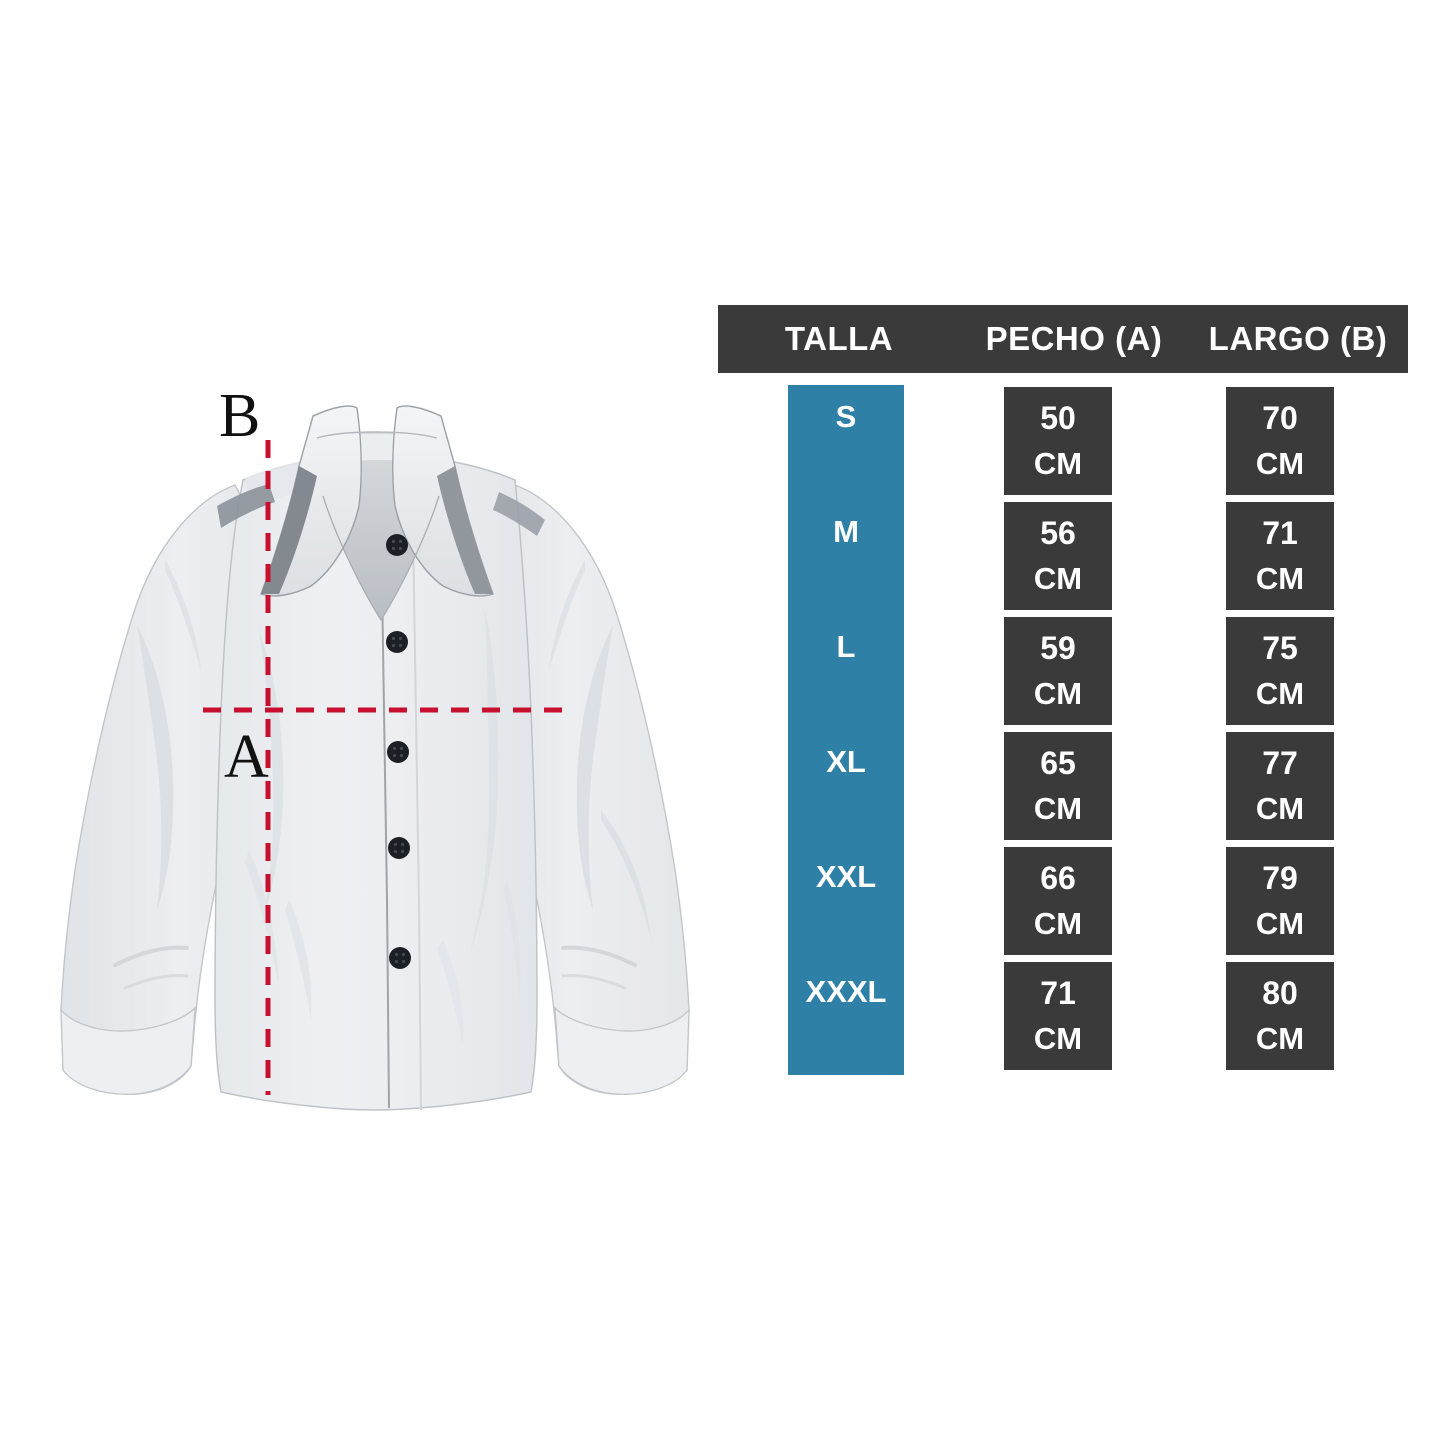 This screenshot has width=1445, height=1445. I want to click on table-row: XL 65 CM 77 CM, so click(1063, 787).